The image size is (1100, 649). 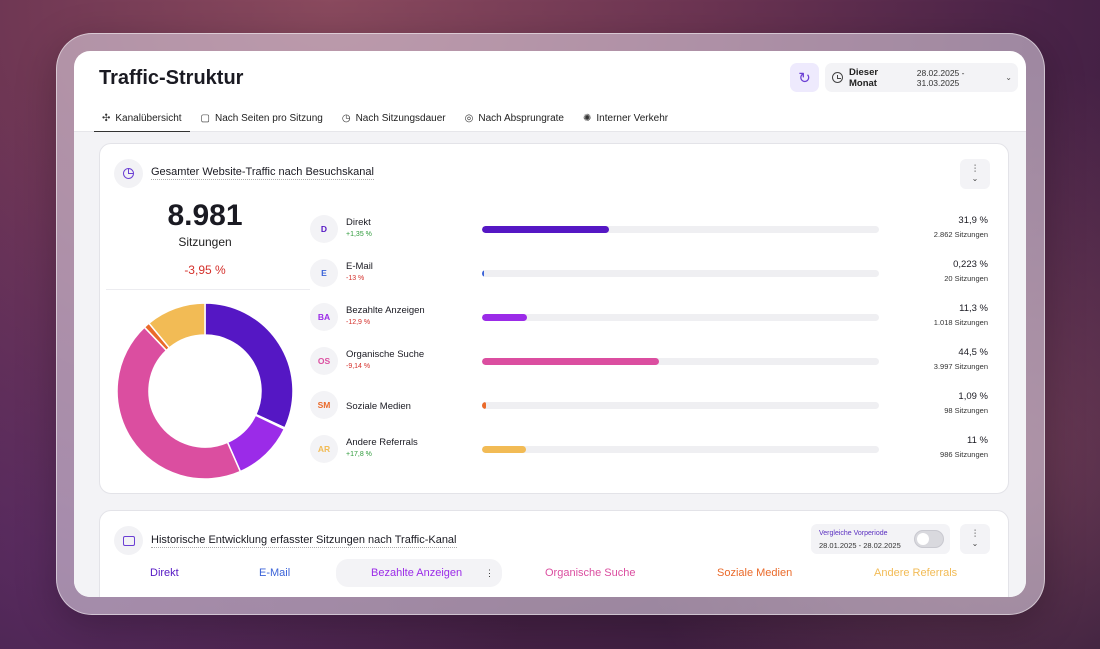 What do you see at coordinates (973, 352) in the screenshot?
I see `channel-percent: 44,5 %` at bounding box center [973, 352].